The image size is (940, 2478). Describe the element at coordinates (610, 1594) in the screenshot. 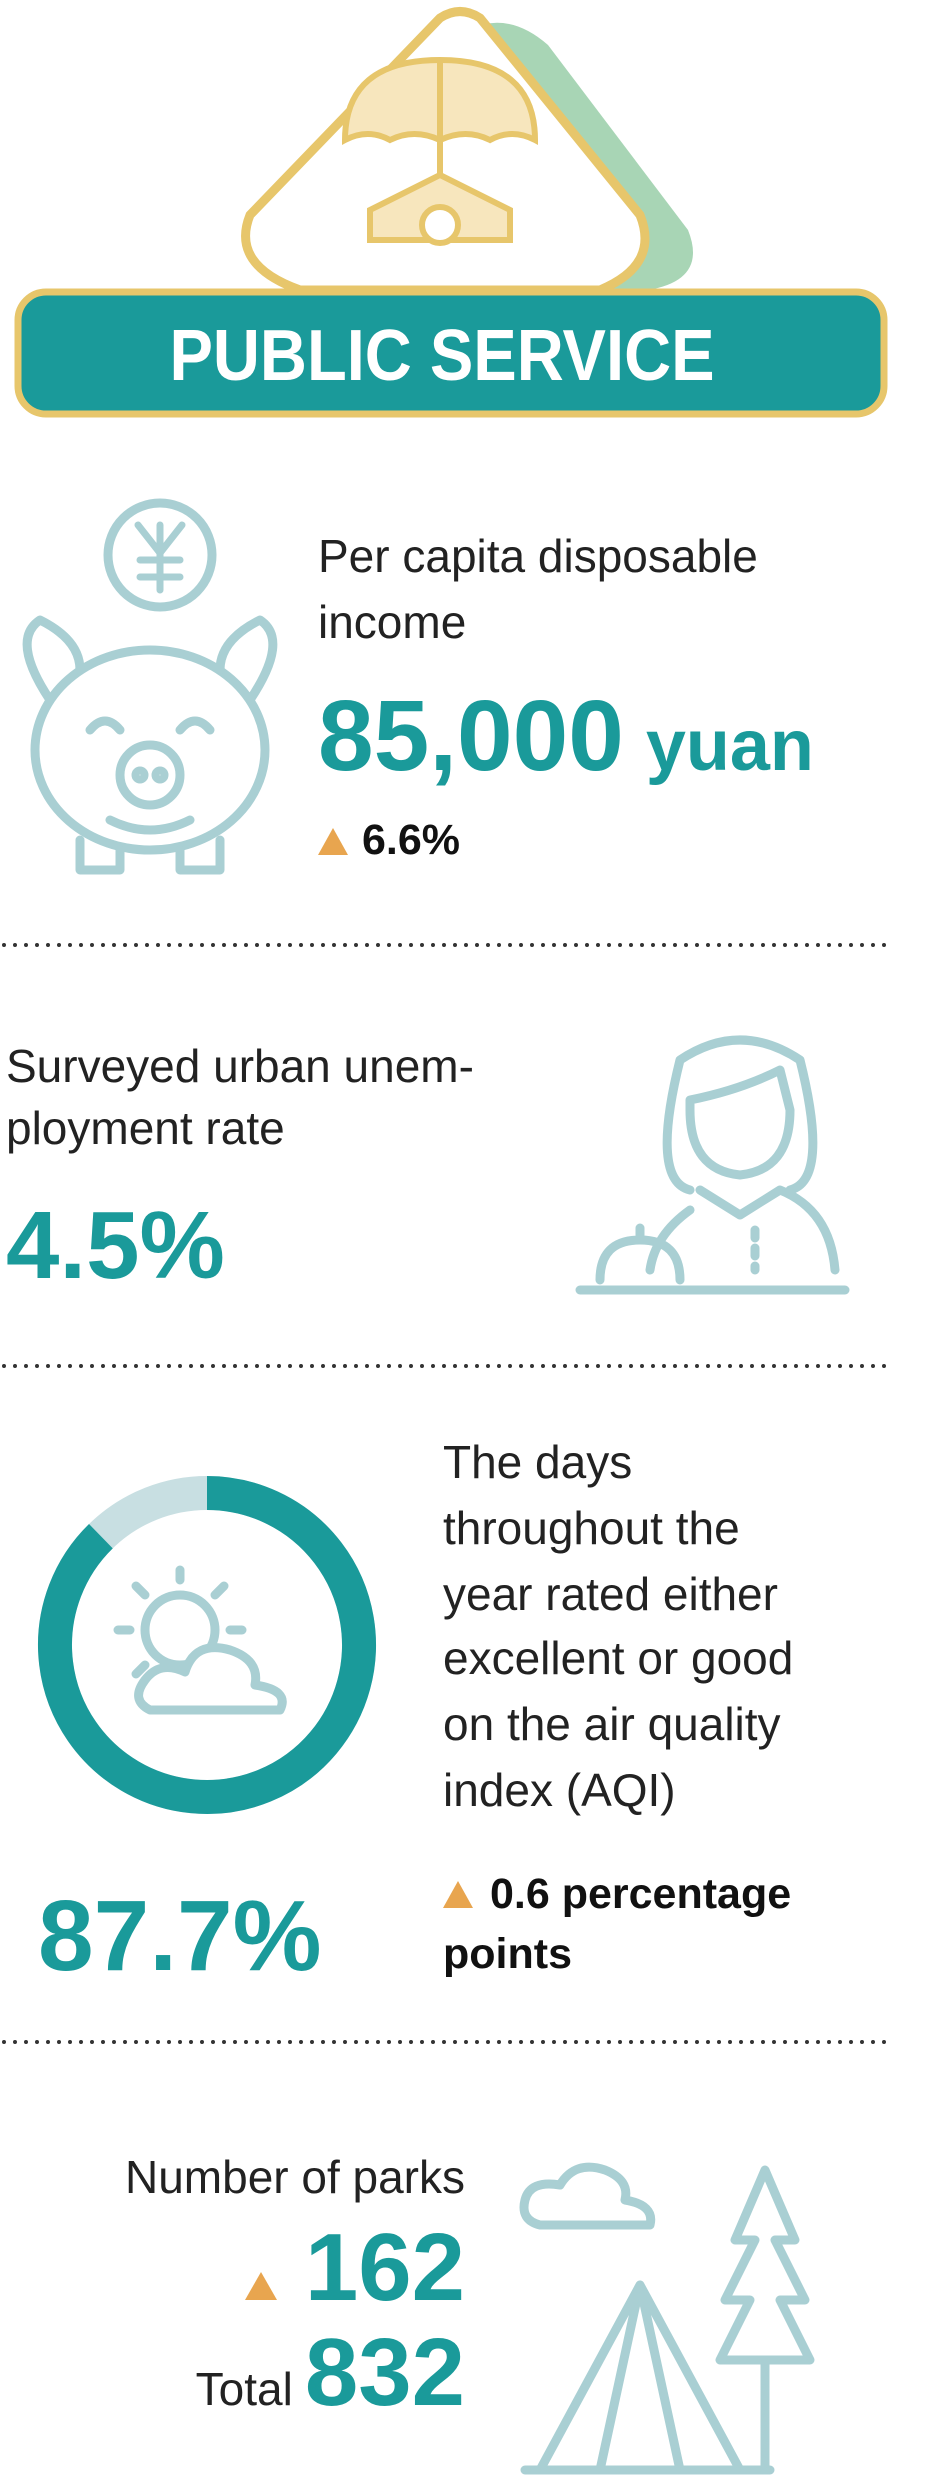

I see `air-label: year rated either` at that location.